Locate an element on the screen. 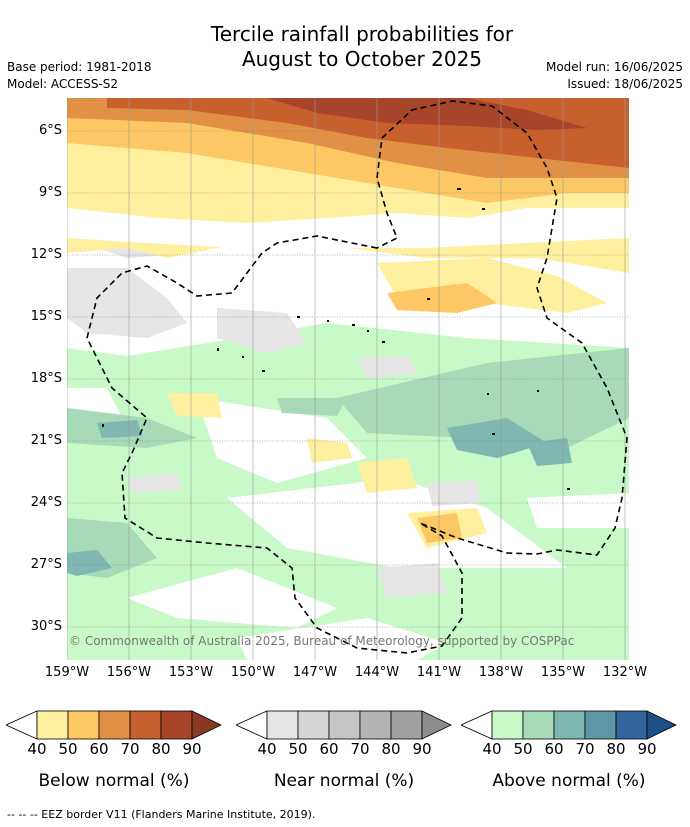 The width and height of the screenshot is (690, 827). lat-label: 6°S is located at coordinates (50, 130).